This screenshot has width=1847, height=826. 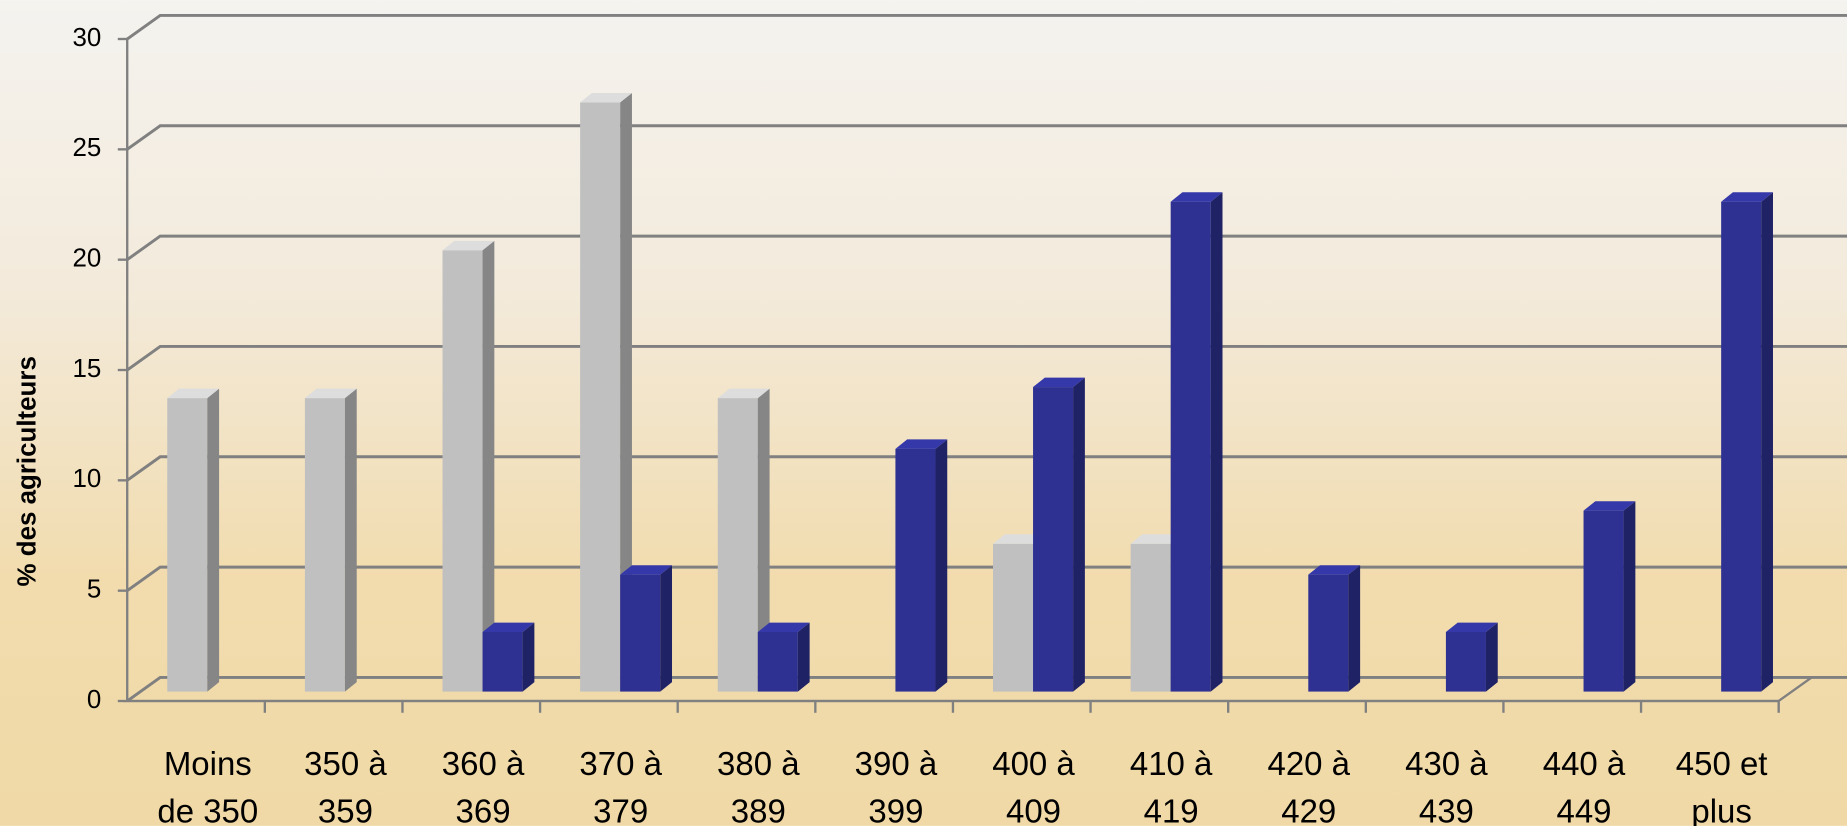 I want to click on x-tick-label: 370 à 379, so click(x=620, y=785).